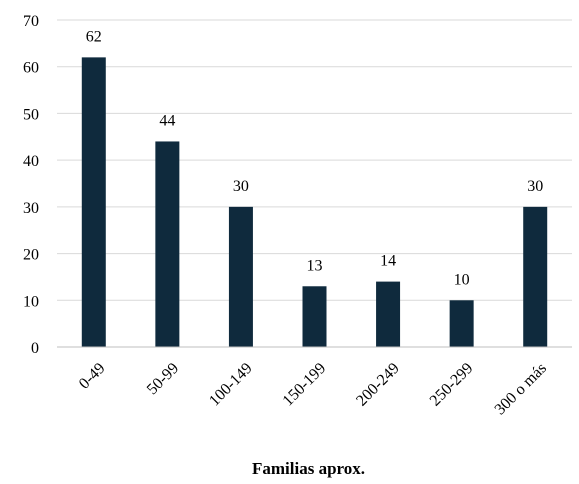  Describe the element at coordinates (31, 68) in the screenshot. I see `y-tick-label: 60` at that location.